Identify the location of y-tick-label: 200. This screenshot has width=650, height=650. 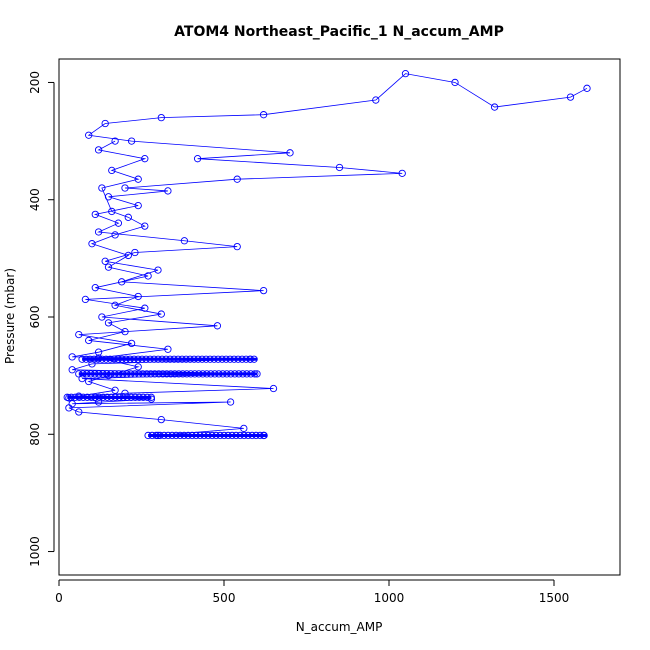
(35, 82).